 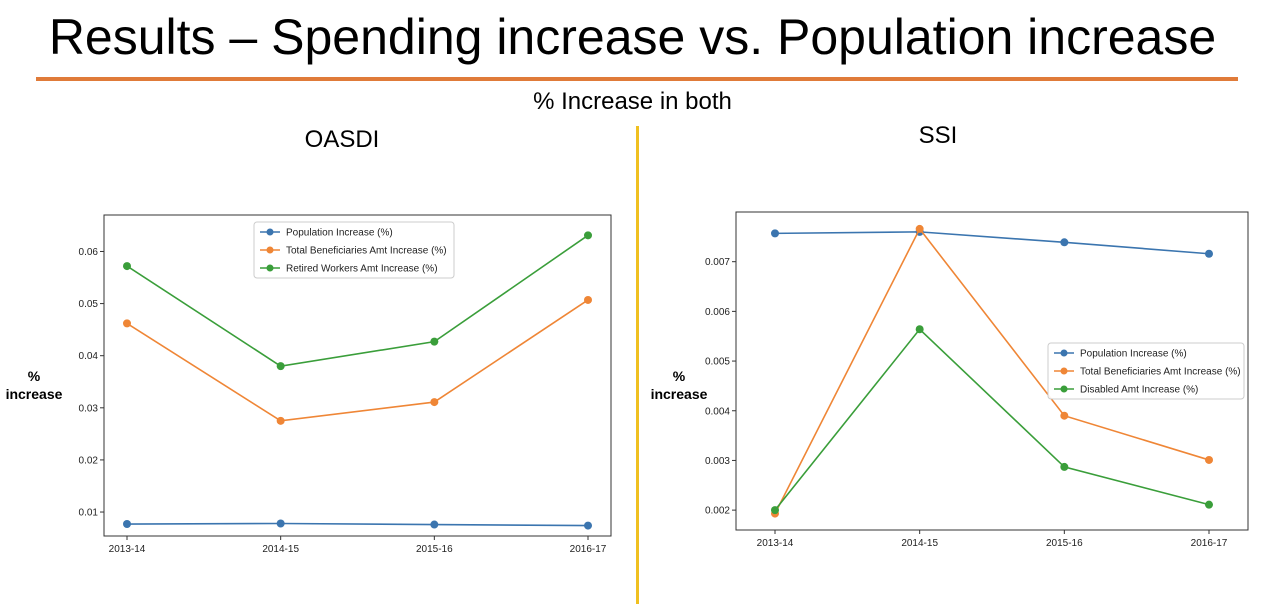 I want to click on oasdi-y-tick-label: 0.03, so click(x=89, y=408).